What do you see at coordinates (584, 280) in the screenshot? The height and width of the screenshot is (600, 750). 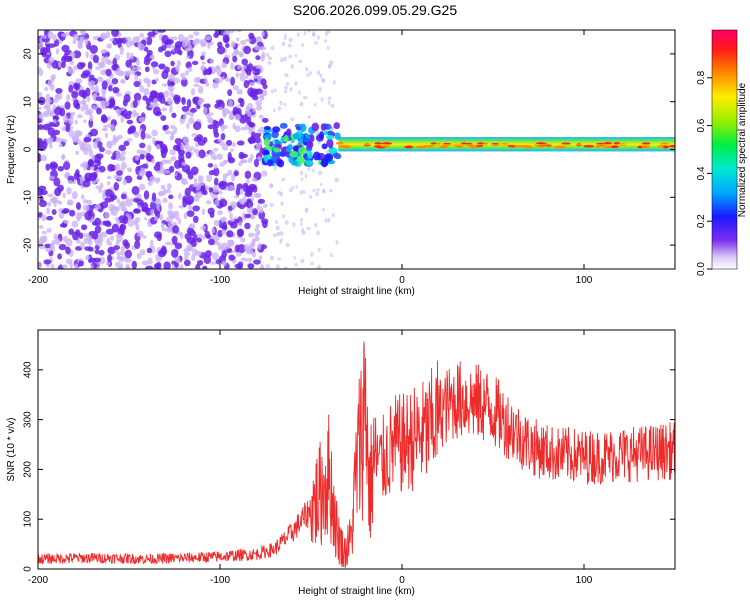 I see `x-tick-label: 100` at bounding box center [584, 280].